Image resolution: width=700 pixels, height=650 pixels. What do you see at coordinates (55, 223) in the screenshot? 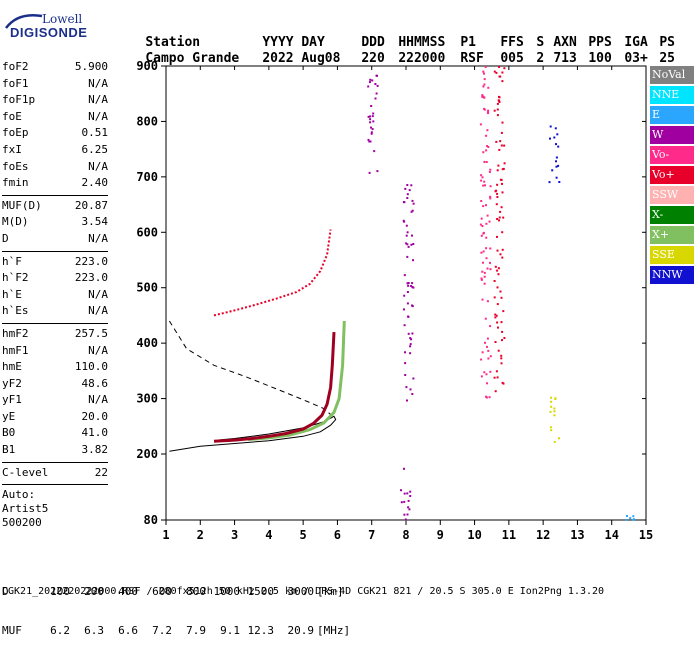
I see `param-row: M(D) 3.54` at bounding box center [55, 223].